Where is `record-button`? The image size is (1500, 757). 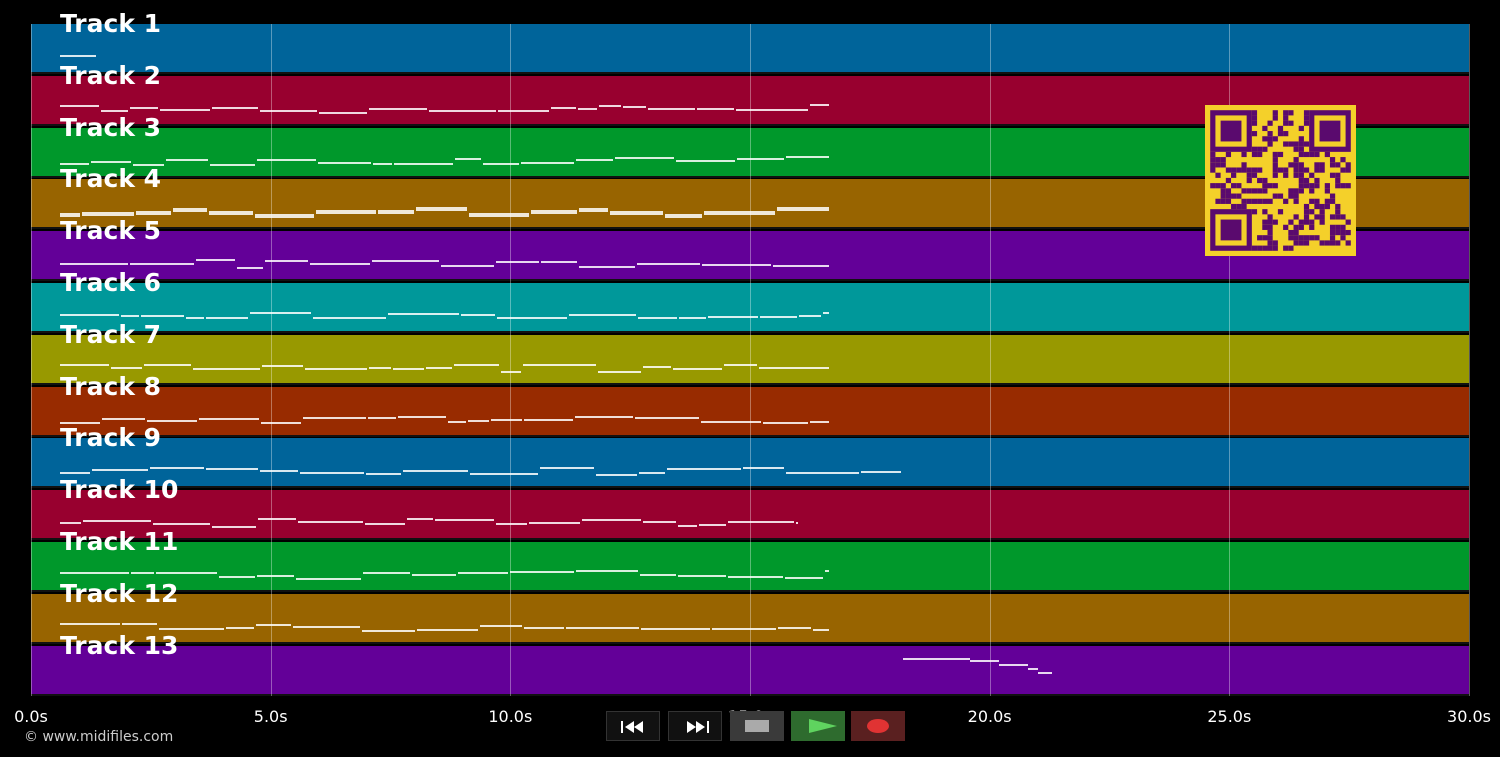 record-button is located at coordinates (878, 726).